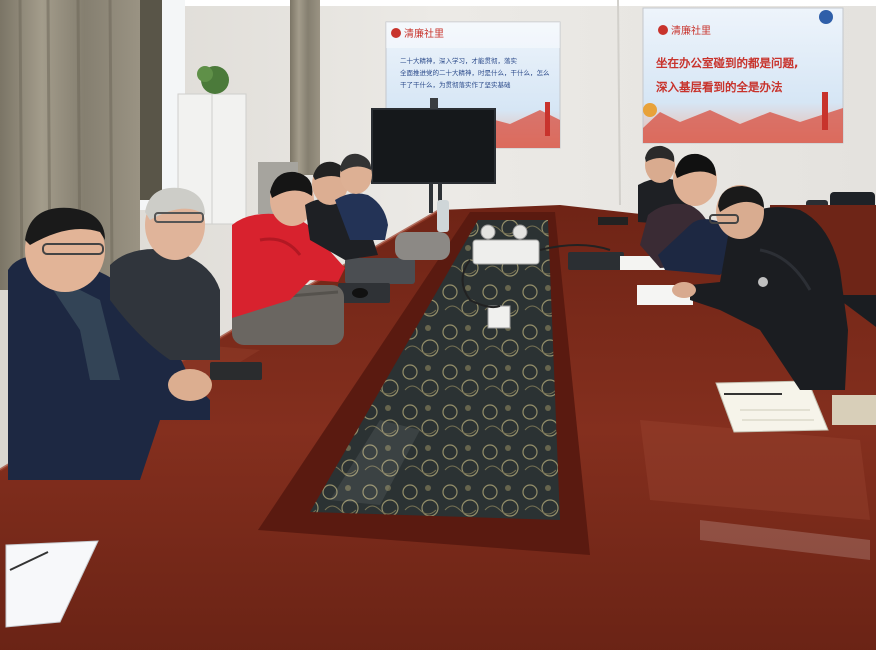  What do you see at coordinates (475, 72) in the screenshot?
I see `poster-left-line-2: 全面推进党的二十大精神，时是什么，干什么，怎么` at bounding box center [475, 72].